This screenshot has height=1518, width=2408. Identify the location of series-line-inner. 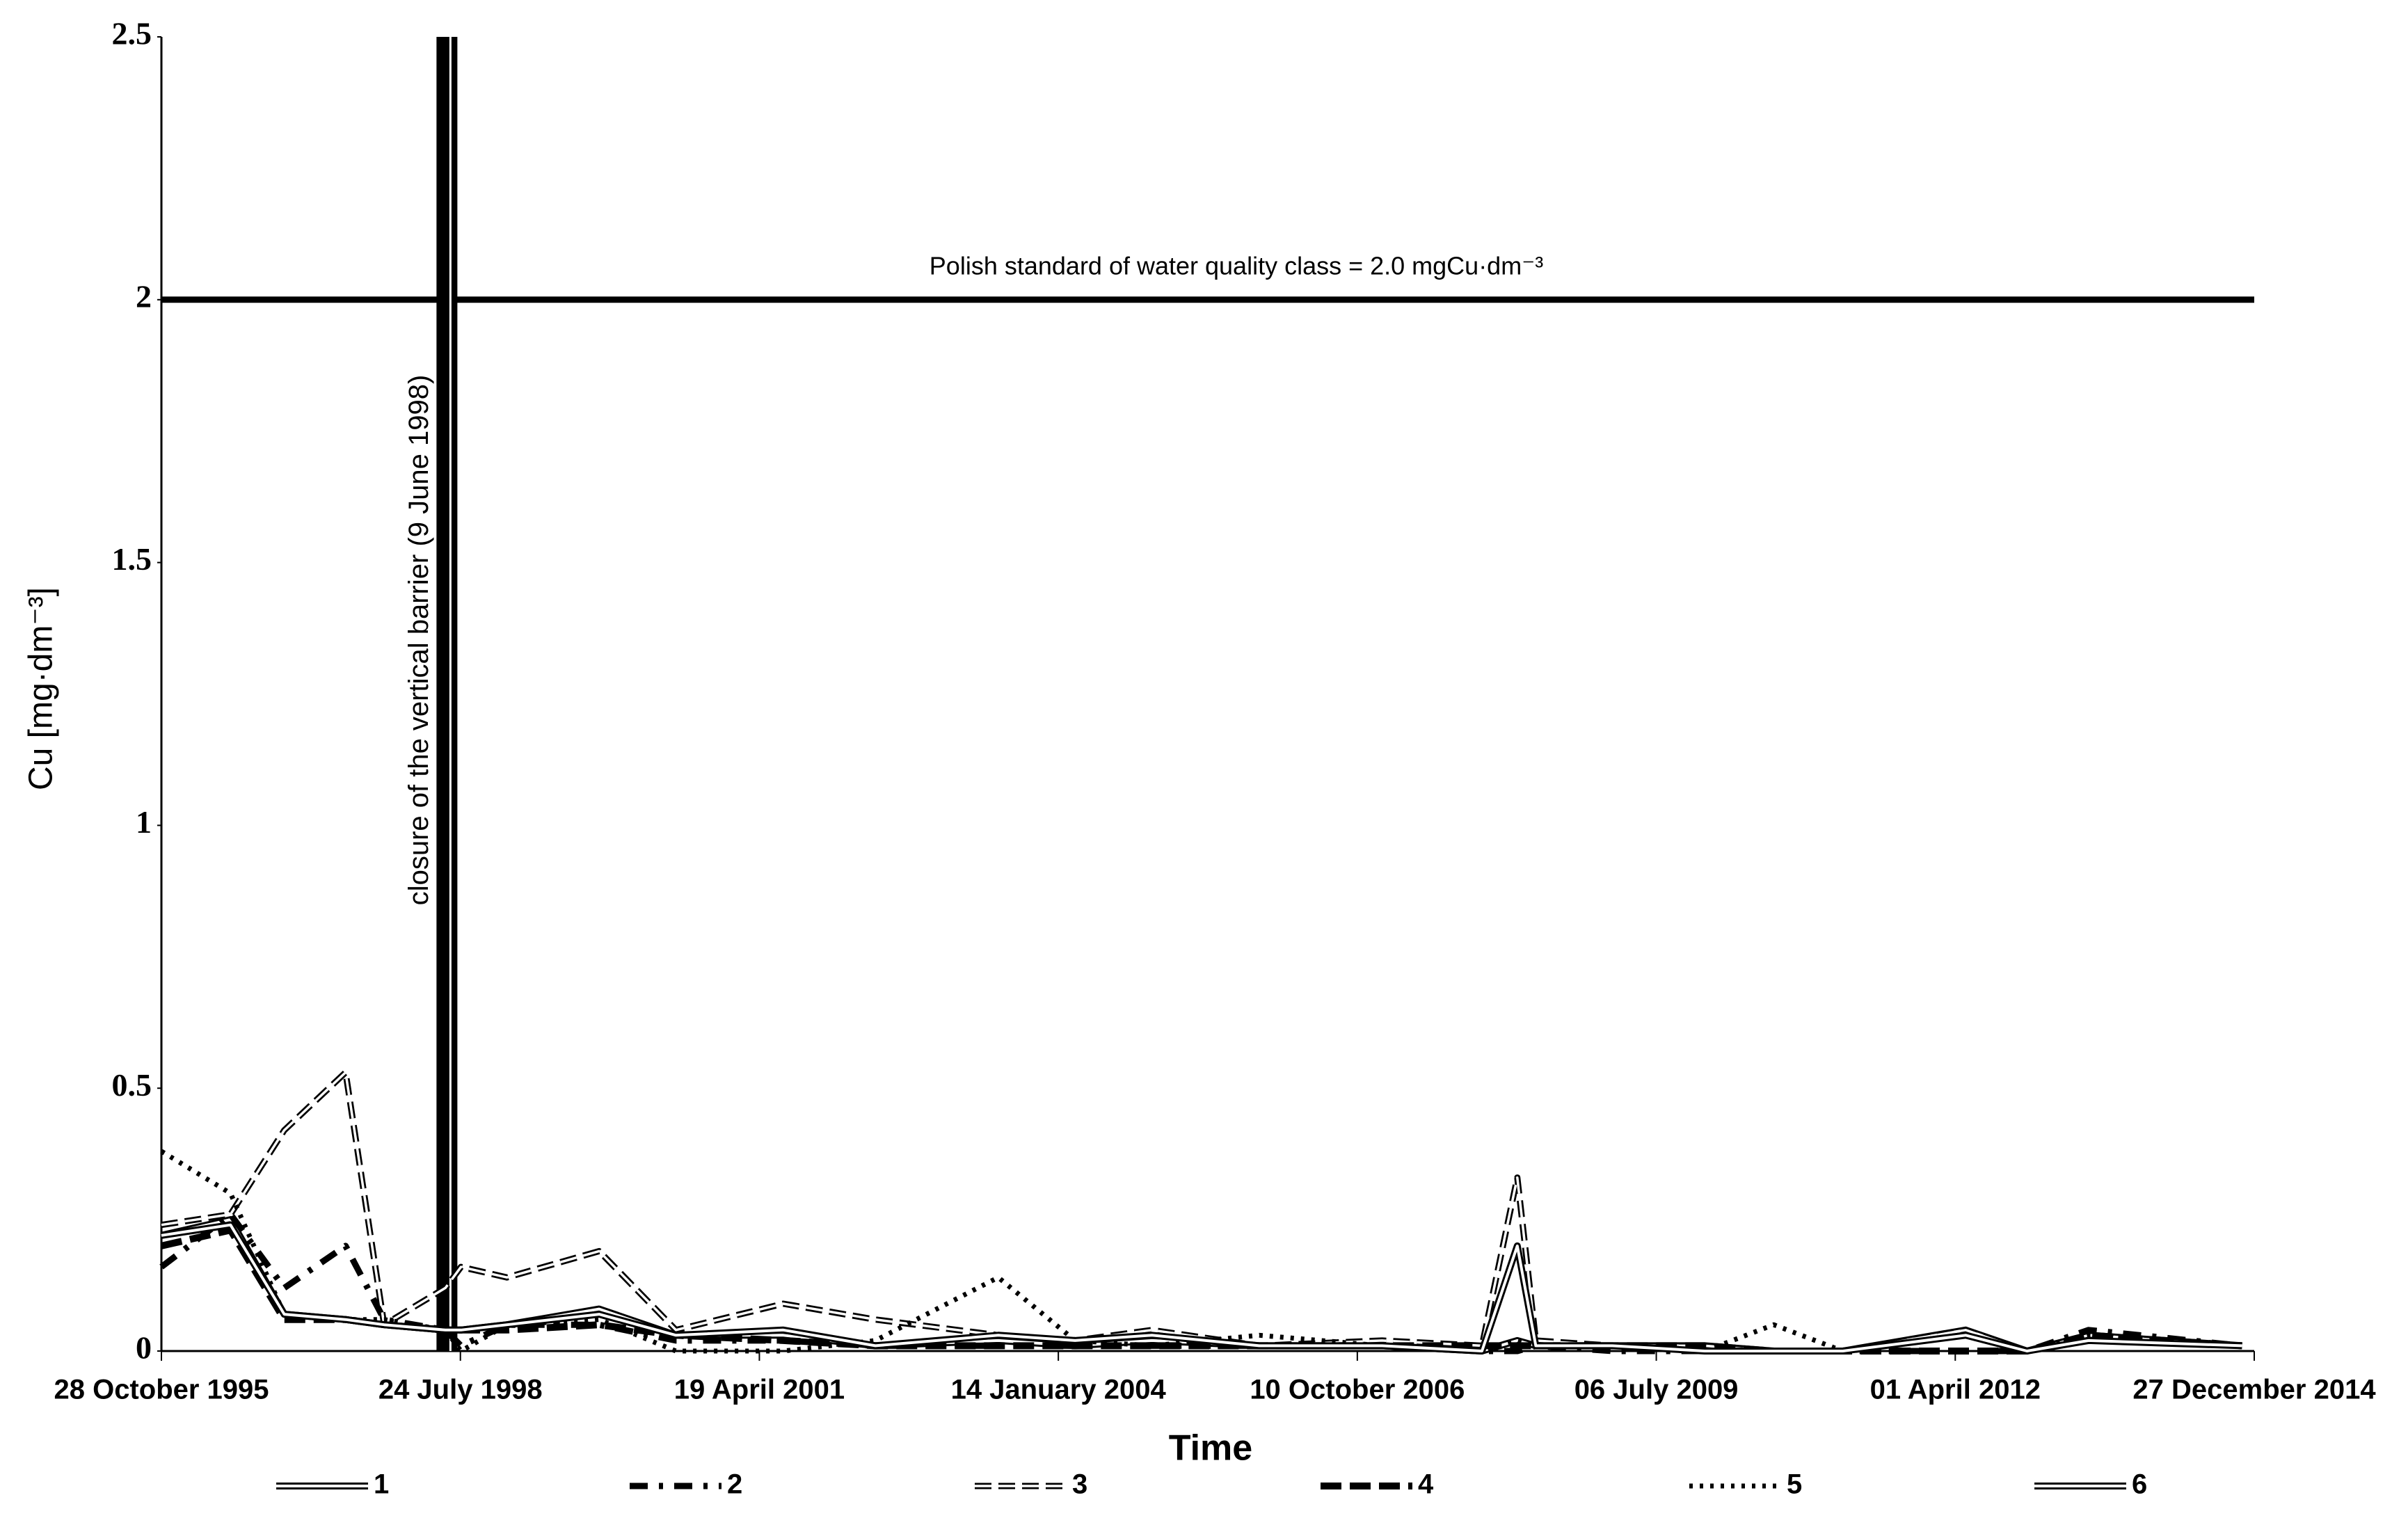
(1201, 1287).